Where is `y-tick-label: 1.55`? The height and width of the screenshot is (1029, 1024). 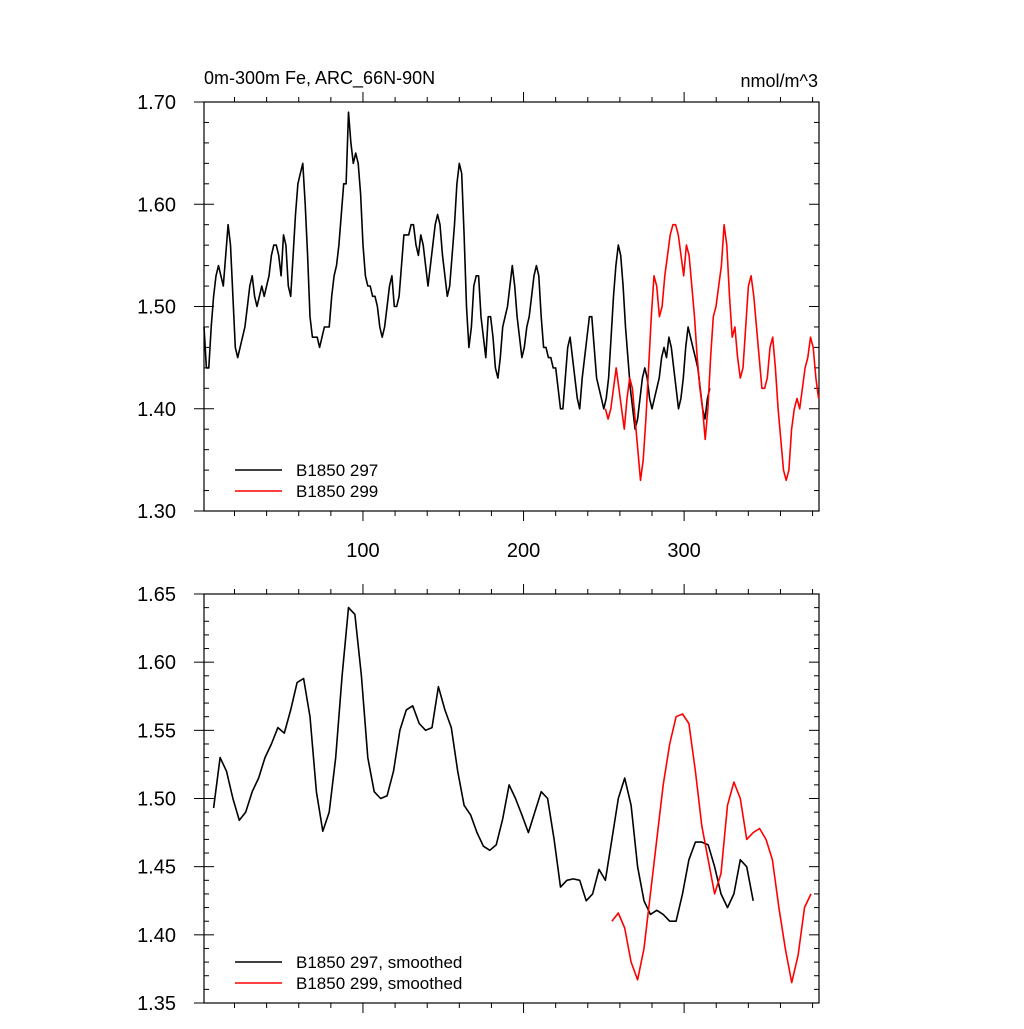
y-tick-label: 1.55 is located at coordinates (156, 731).